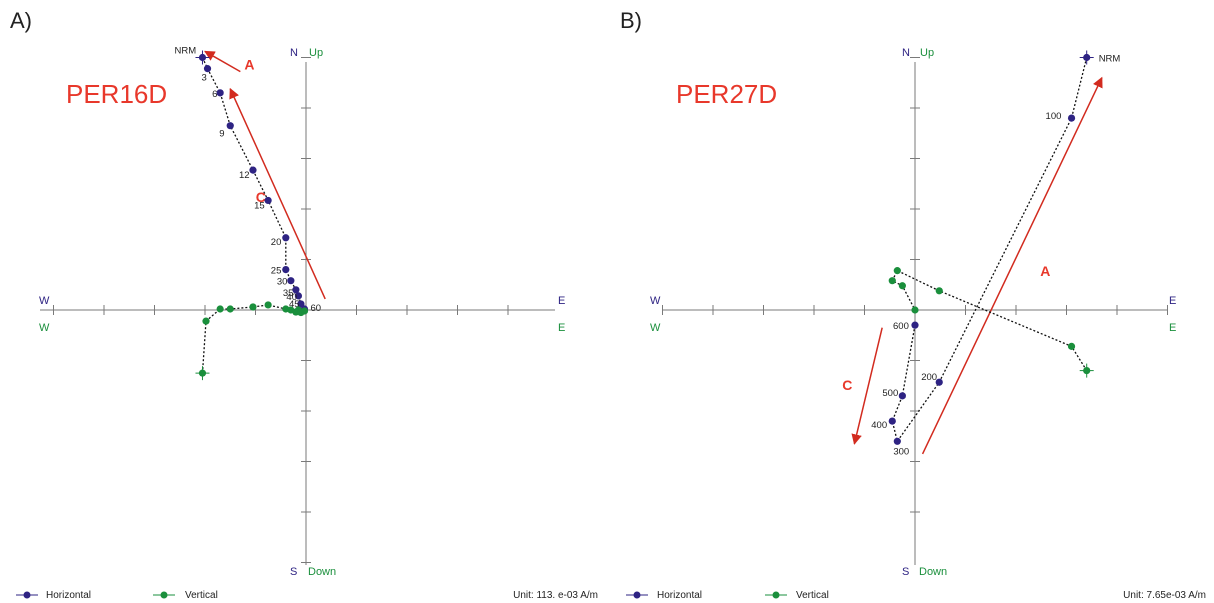 This screenshot has width=1214, height=603. Describe the element at coordinates (294, 304) in the screenshot. I see `step-label: 45` at that location.